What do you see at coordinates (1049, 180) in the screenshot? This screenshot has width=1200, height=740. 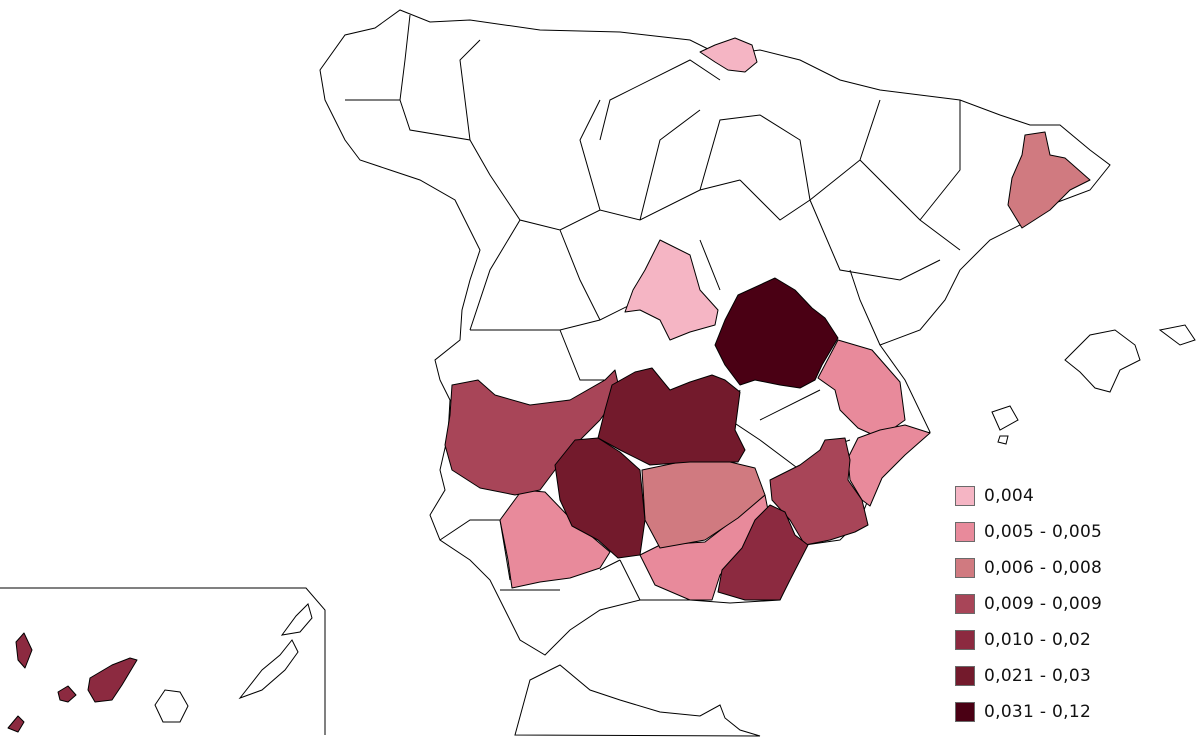 I see `province-barcelona` at bounding box center [1049, 180].